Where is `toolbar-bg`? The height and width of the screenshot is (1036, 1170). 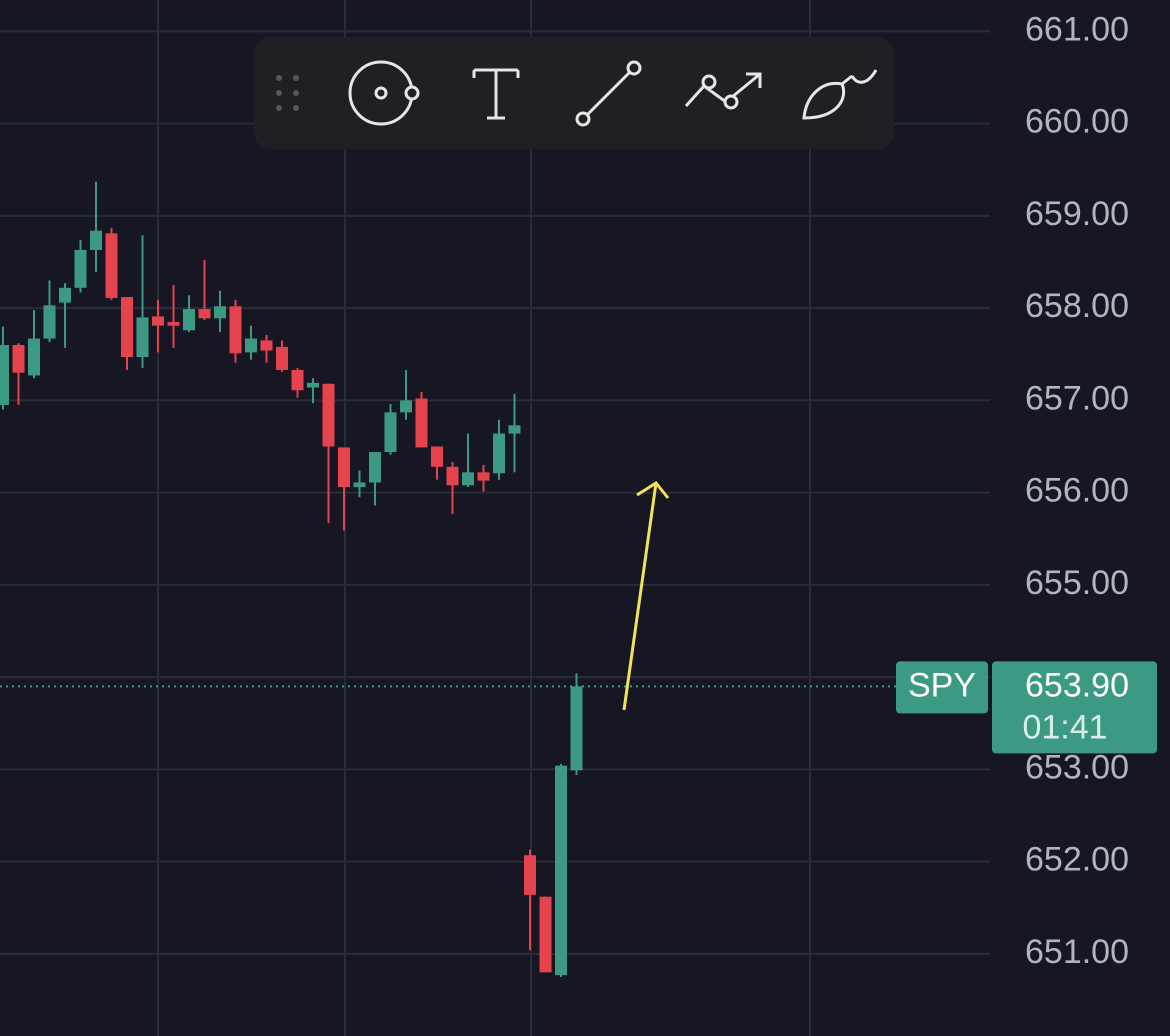
toolbar-bg is located at coordinates (574, 93).